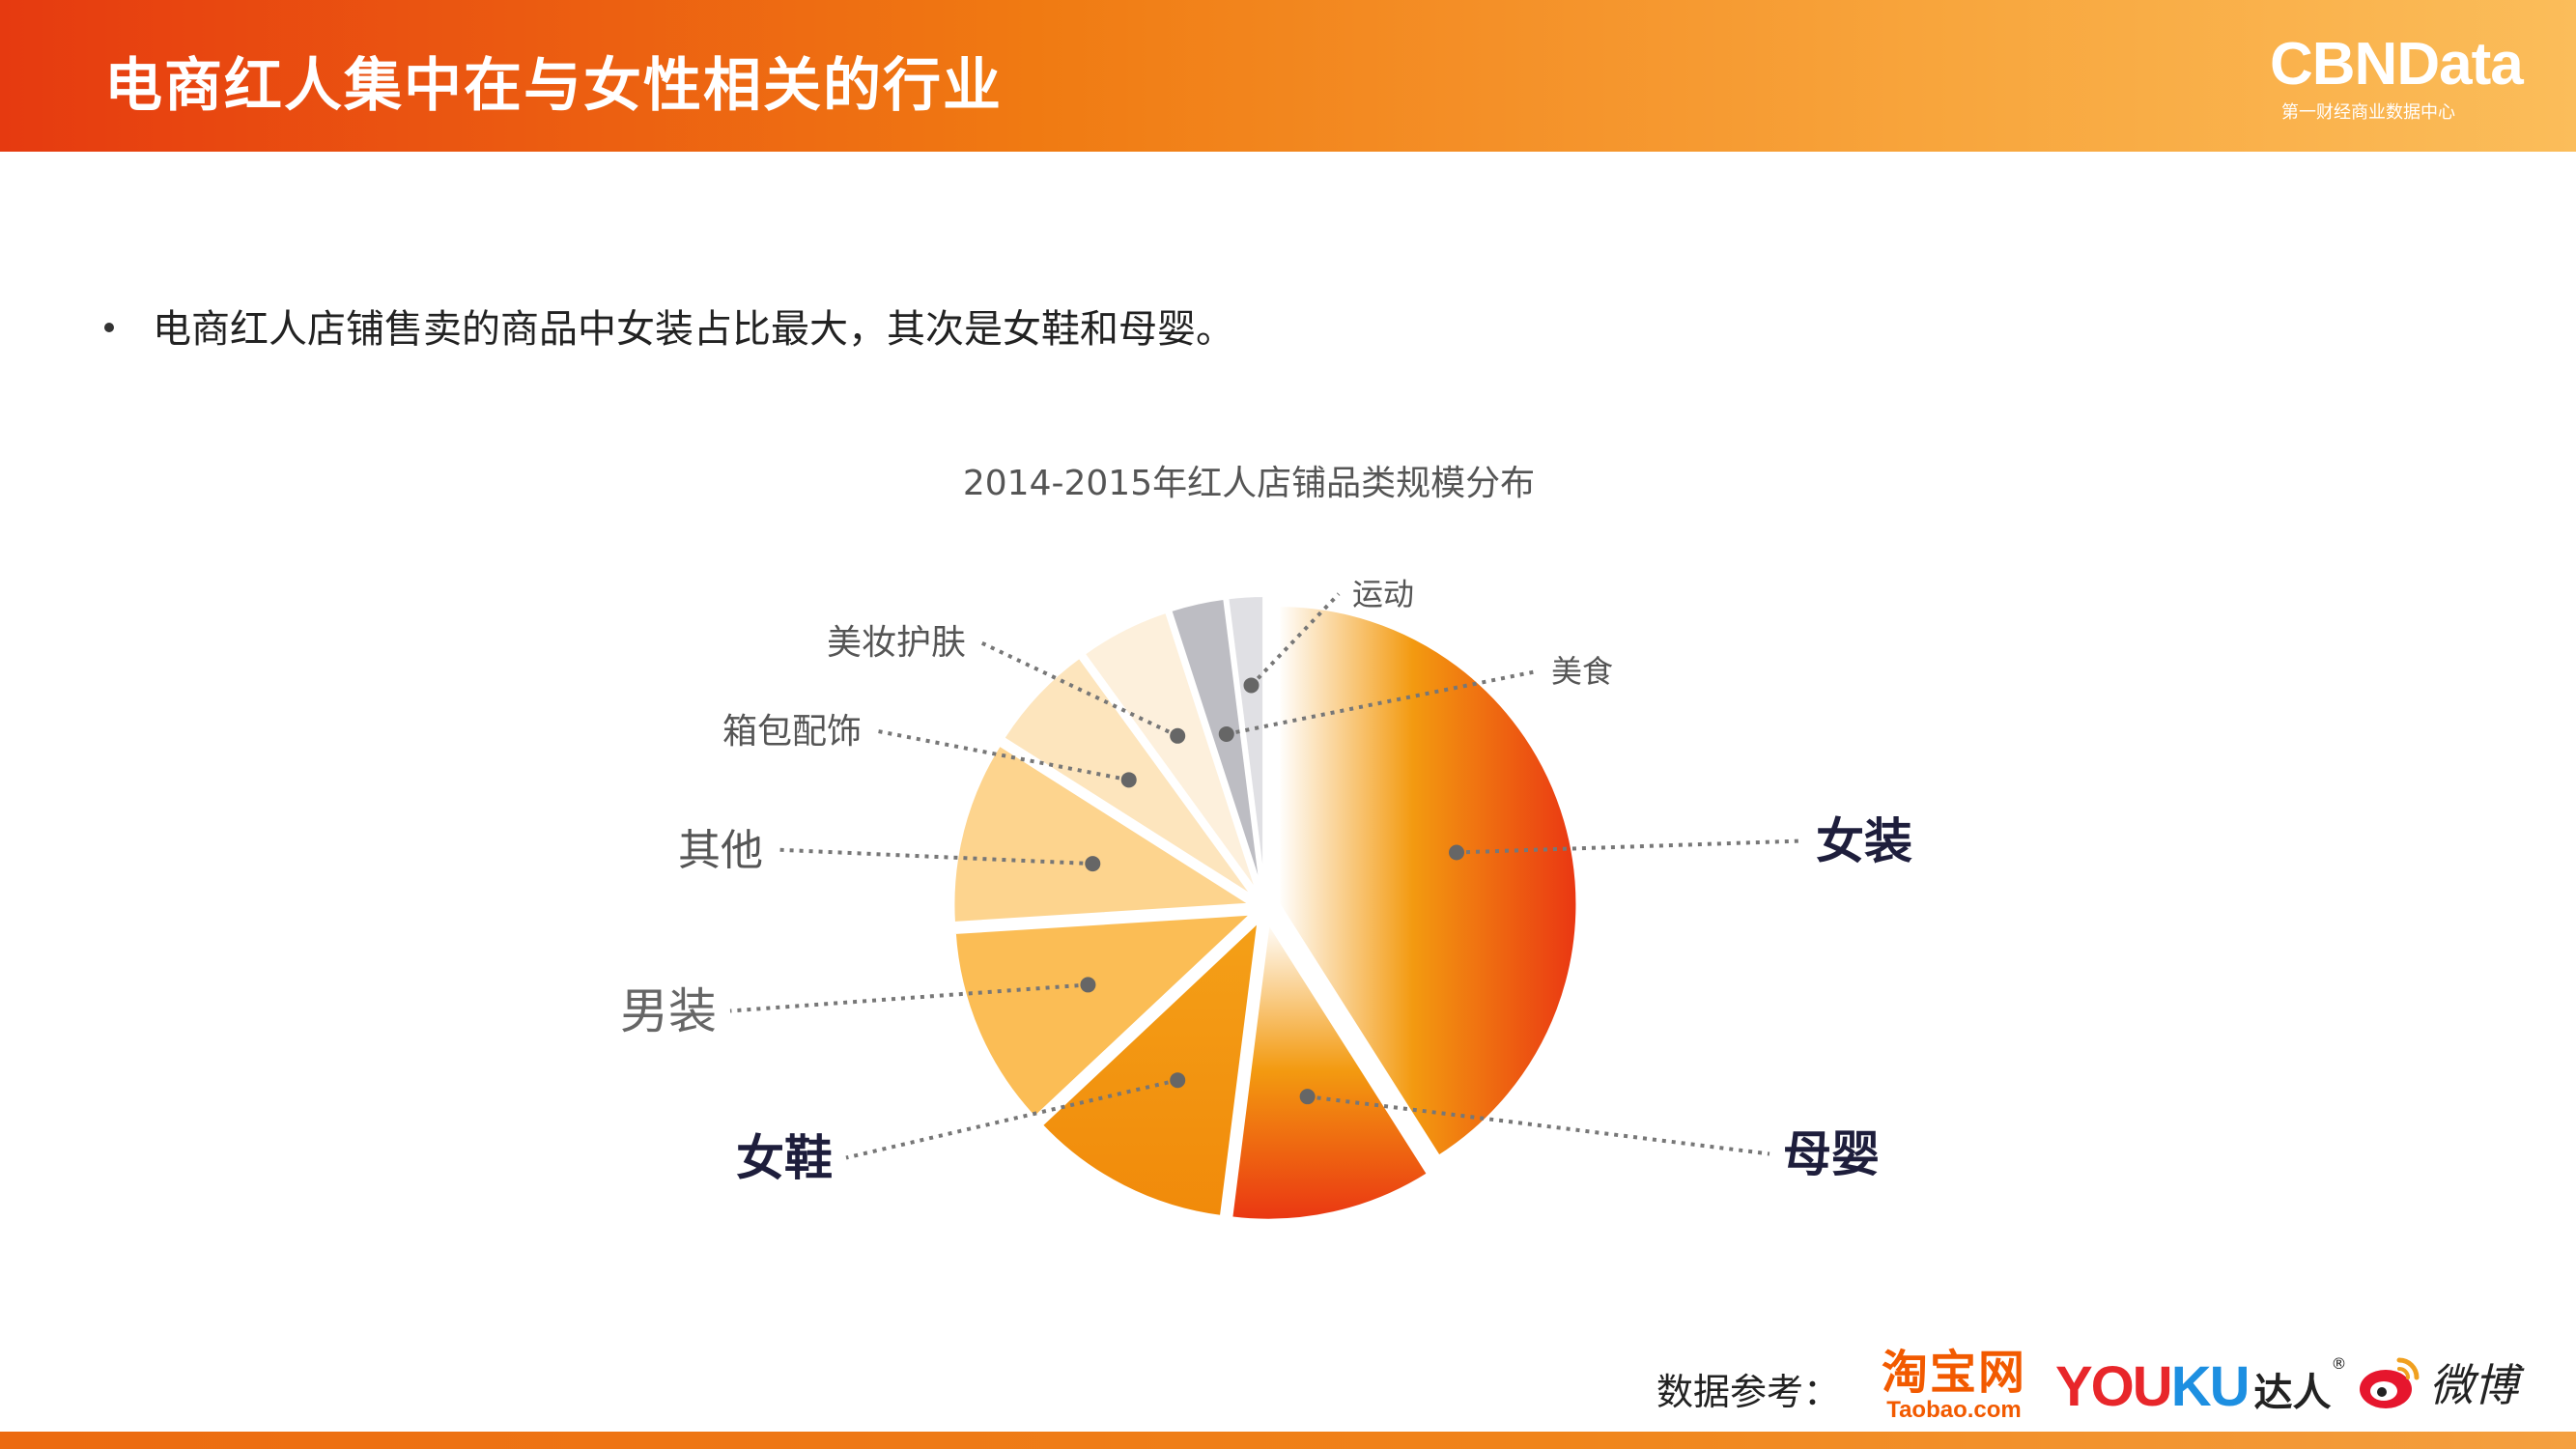 The height and width of the screenshot is (1449, 2576). I want to click on callout-dot-food, so click(1226, 733).